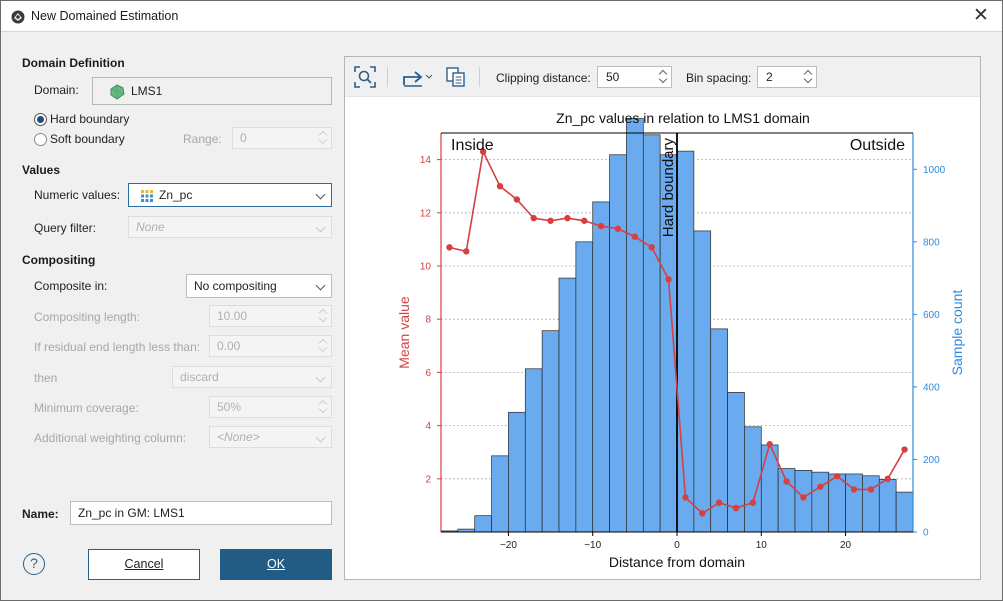  What do you see at coordinates (426, 267) in the screenshot?
I see `y-left-tick-label: 10` at bounding box center [426, 267].